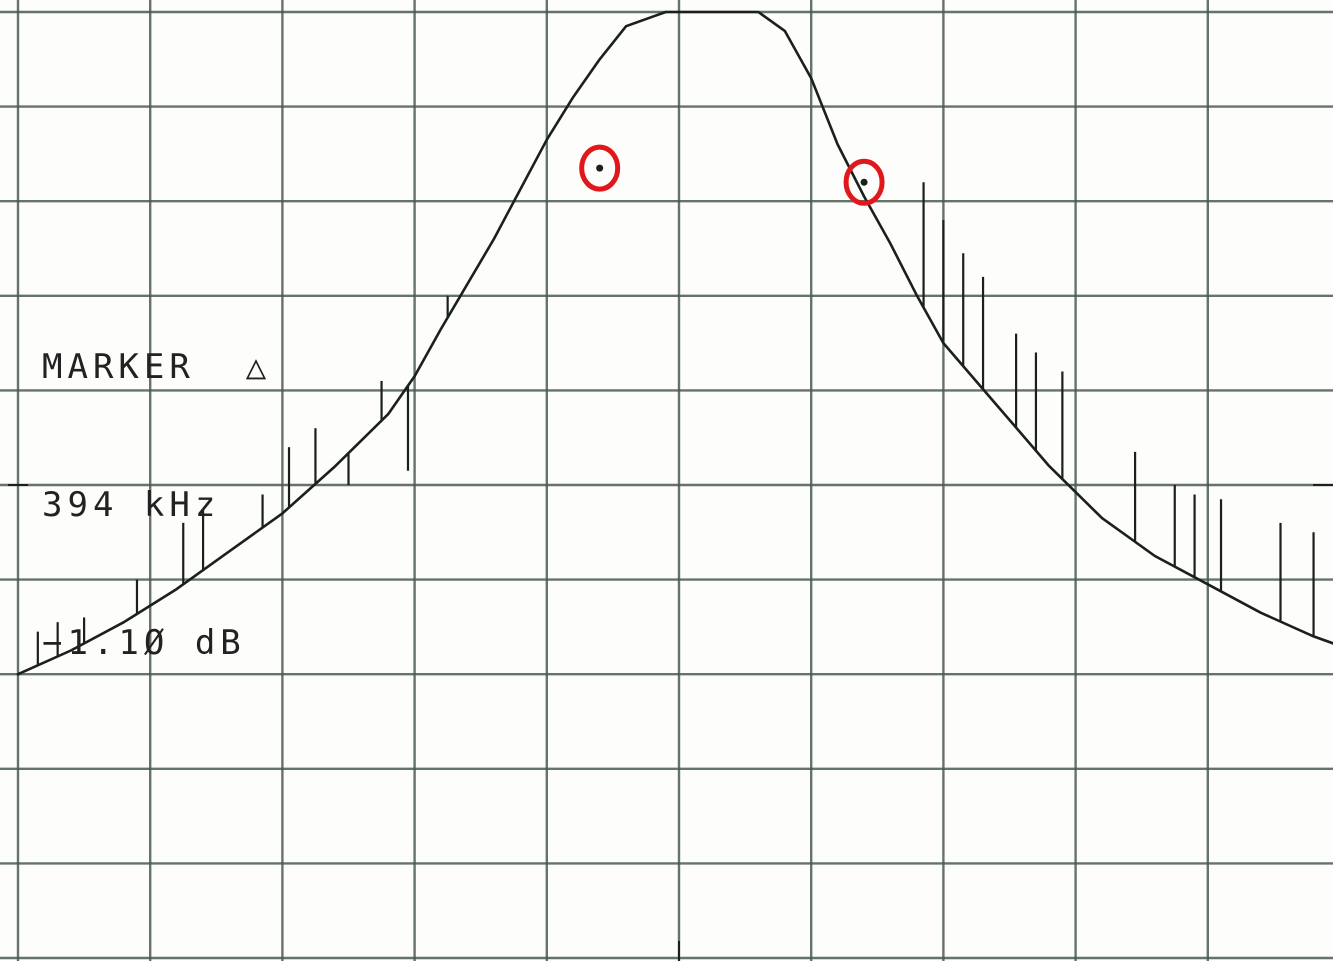 The image size is (1333, 961). What do you see at coordinates (258, 367) in the screenshot?
I see `delta-icon: △` at bounding box center [258, 367].